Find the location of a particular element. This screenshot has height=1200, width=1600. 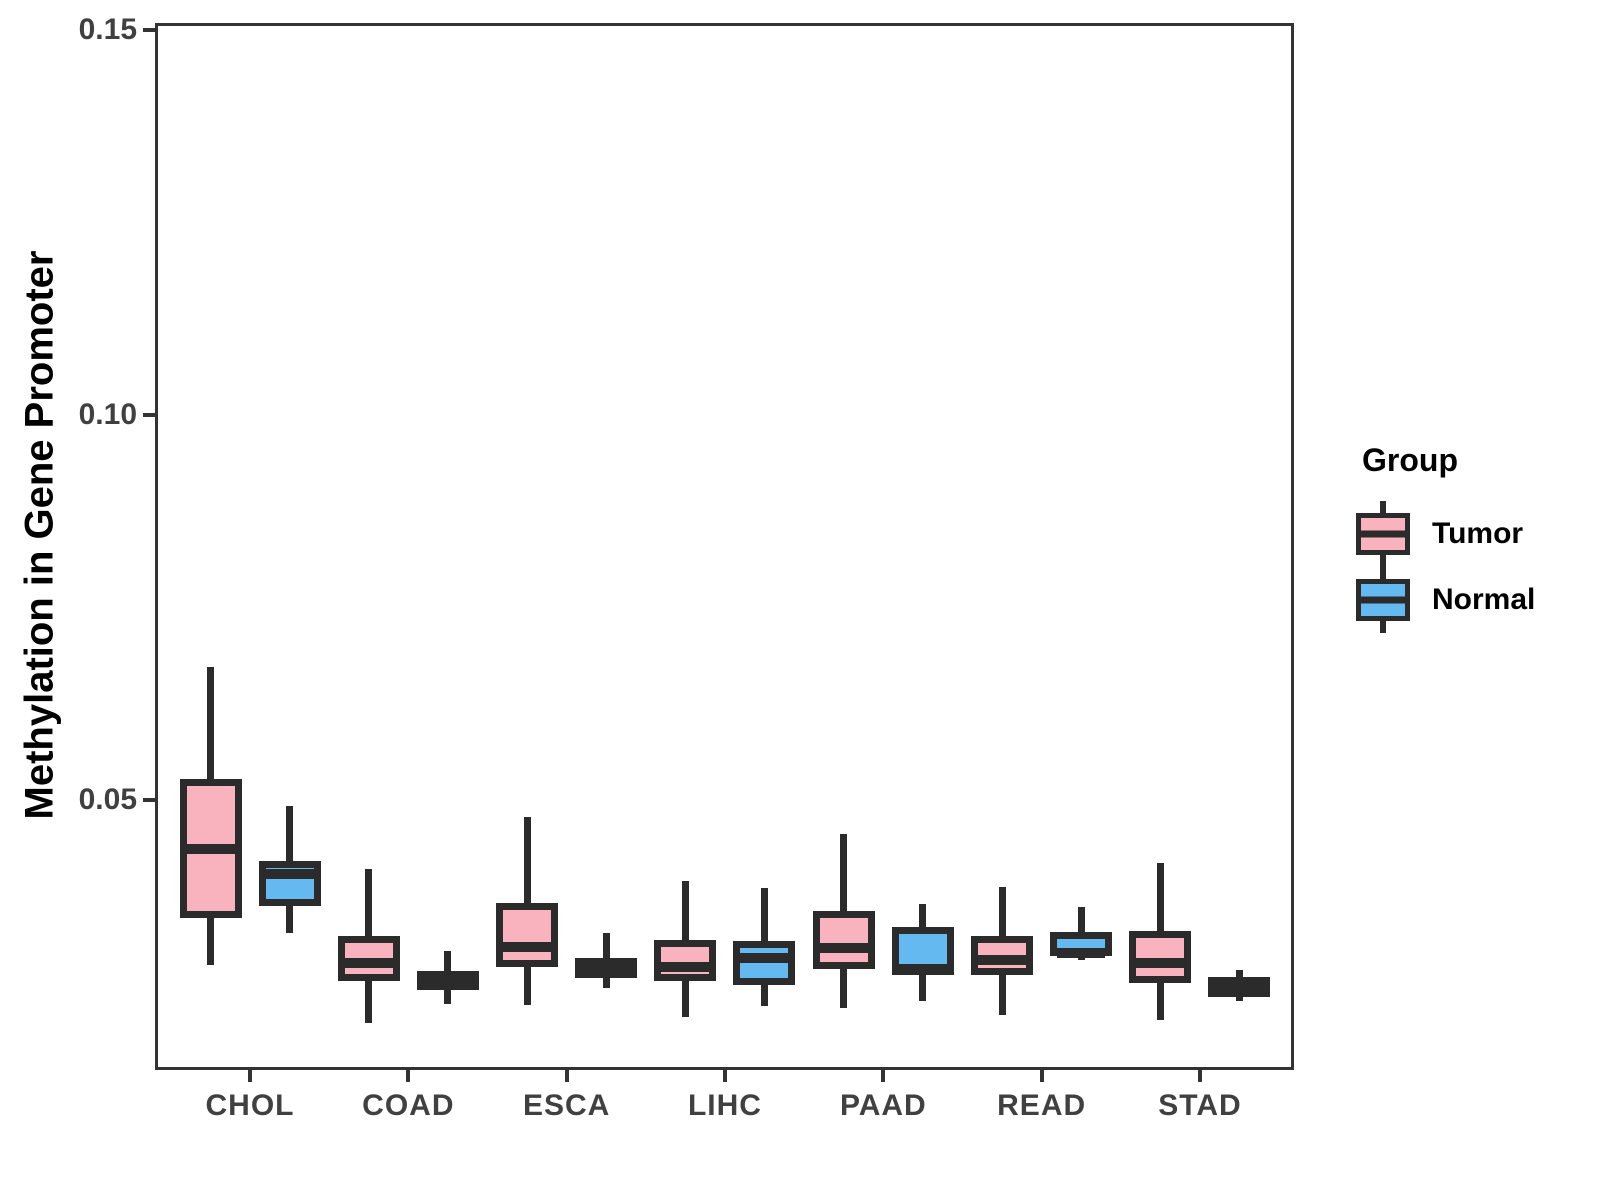

legend-title: Group is located at coordinates (1410, 460).